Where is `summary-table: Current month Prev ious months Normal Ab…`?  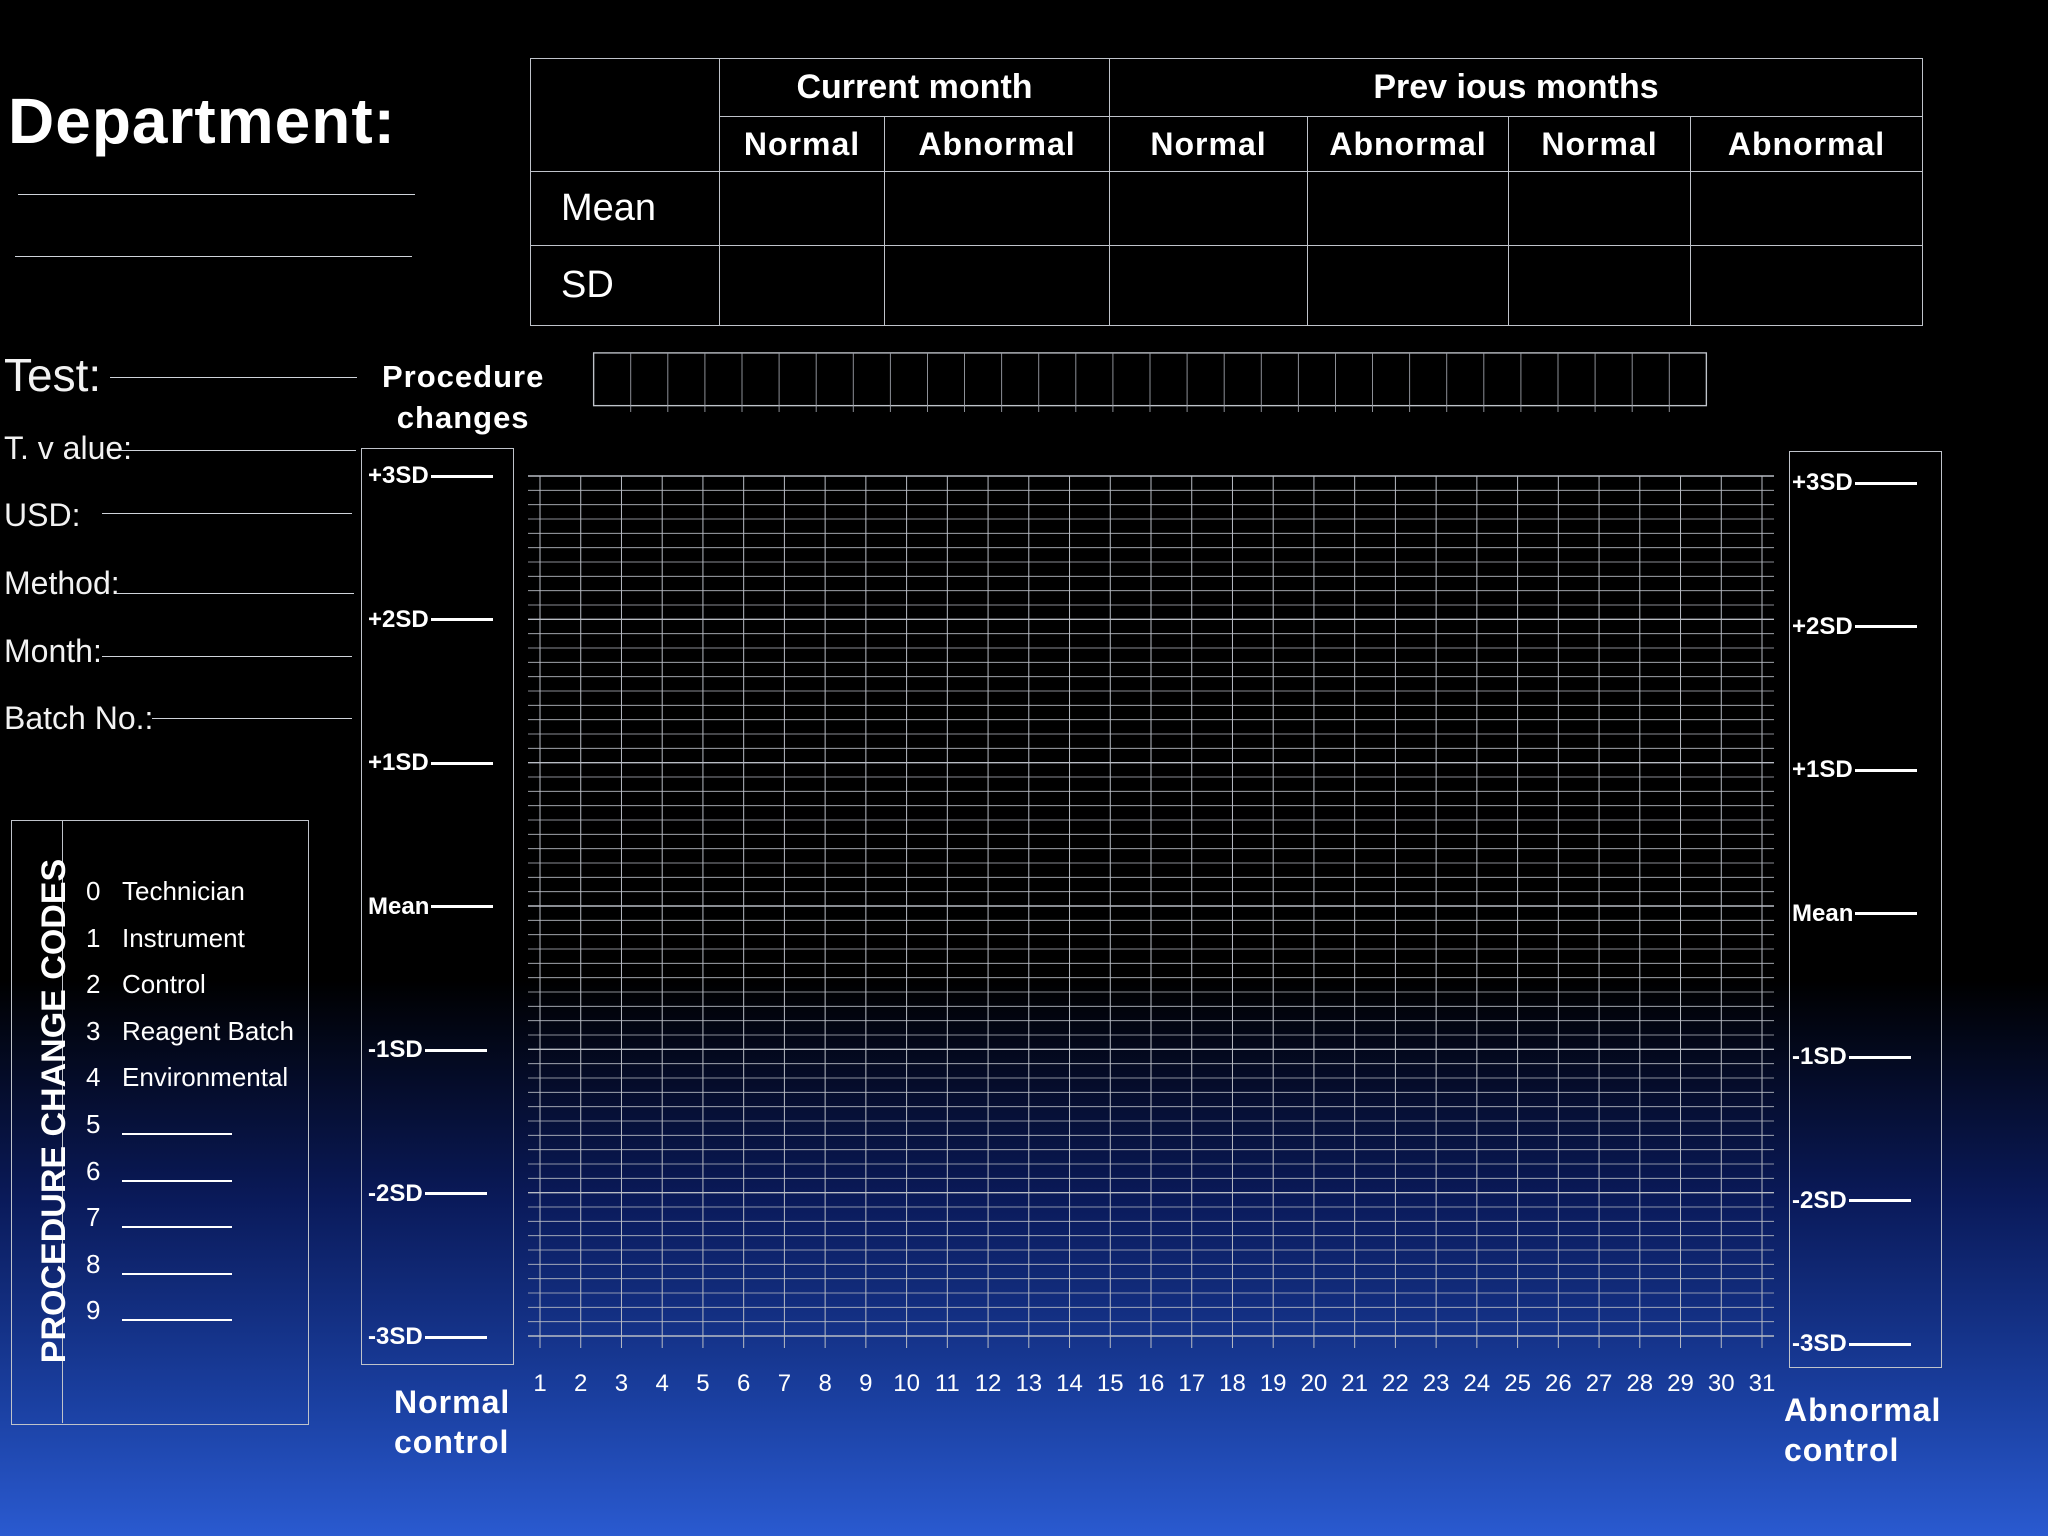
summary-table: Current month Prev ious months Normal Ab… is located at coordinates (1226, 192).